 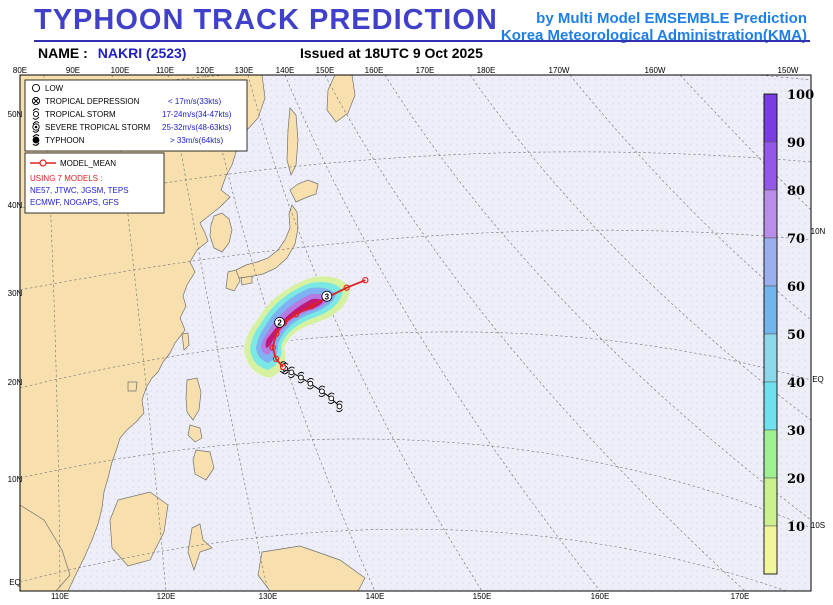 I want to click on models-list-1: NE57, JTWC, JGSM, TEPS, so click(x=79, y=190).